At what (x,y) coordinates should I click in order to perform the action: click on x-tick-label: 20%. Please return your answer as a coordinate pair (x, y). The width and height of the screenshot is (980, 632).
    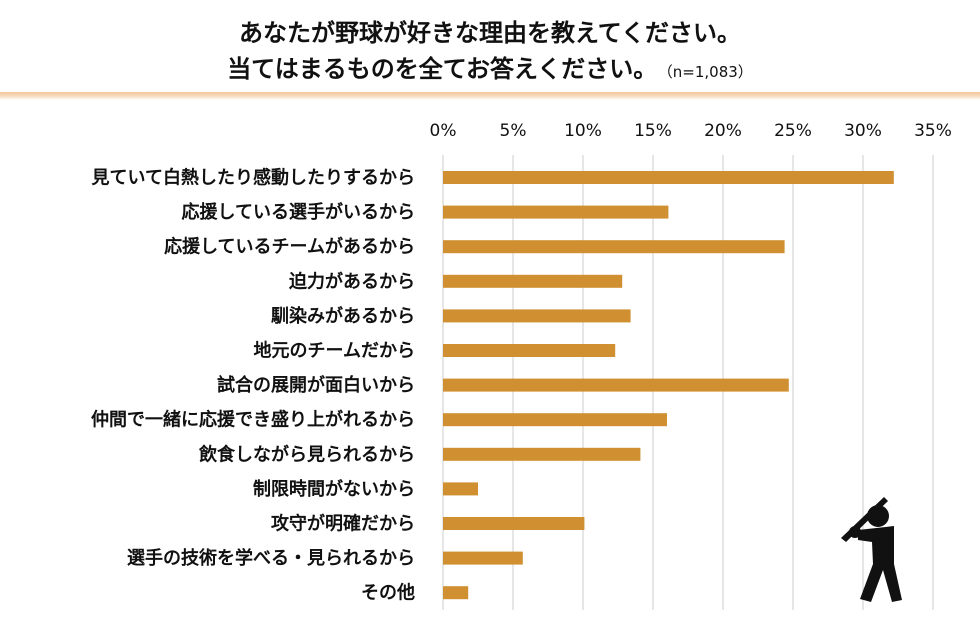
    Looking at the image, I should click on (723, 131).